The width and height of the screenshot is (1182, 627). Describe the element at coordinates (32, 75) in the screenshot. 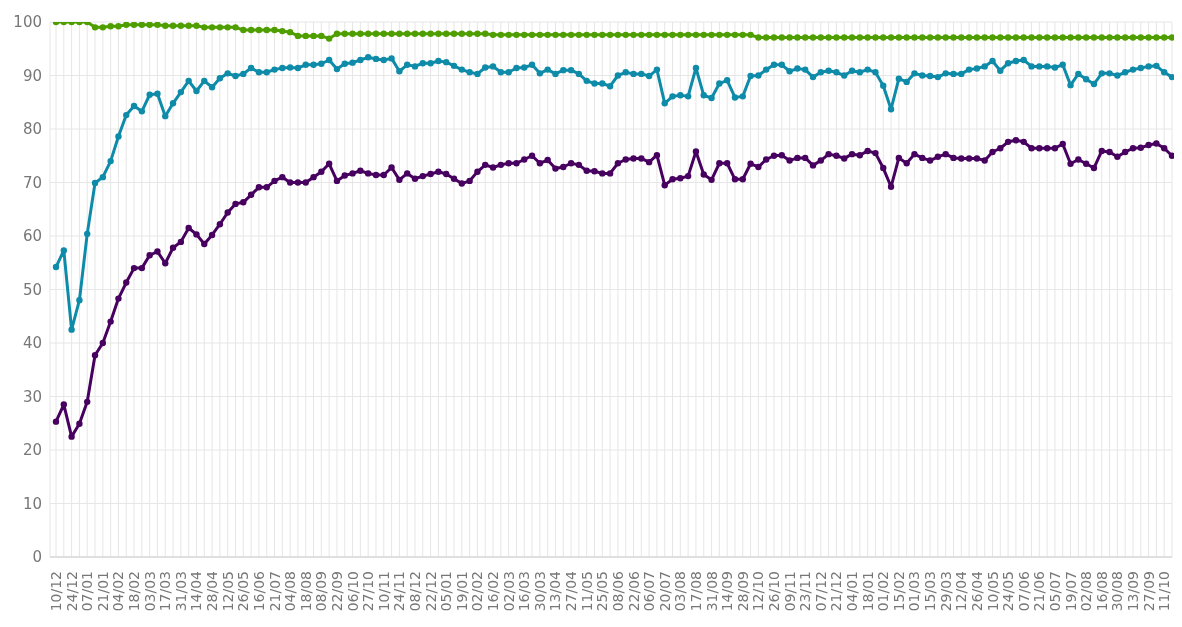

I see `y-tick-label: 90` at that location.